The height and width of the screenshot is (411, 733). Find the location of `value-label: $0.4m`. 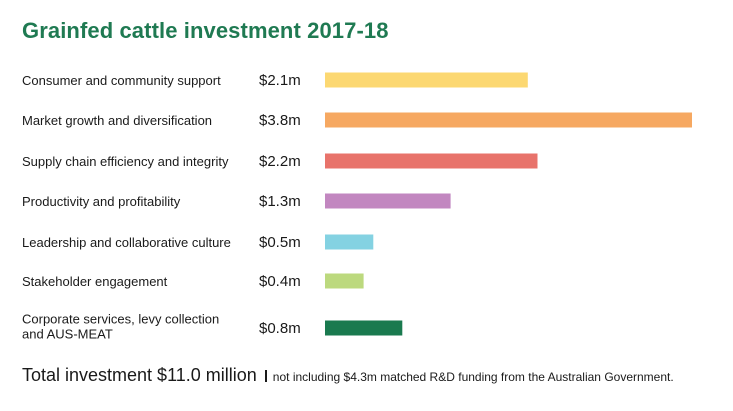

value-label: $0.4m is located at coordinates (280, 281).